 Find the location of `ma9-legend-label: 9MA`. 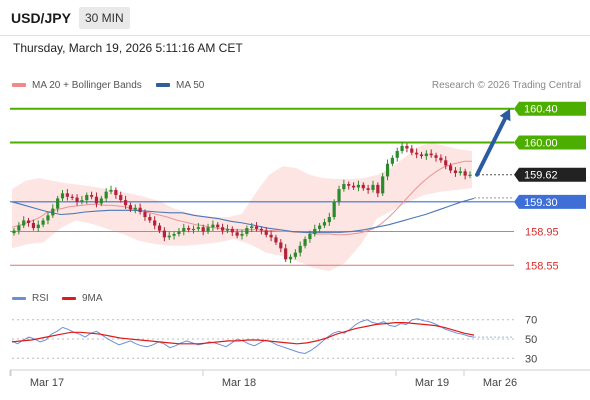

ma9-legend-label: 9MA is located at coordinates (92, 298).